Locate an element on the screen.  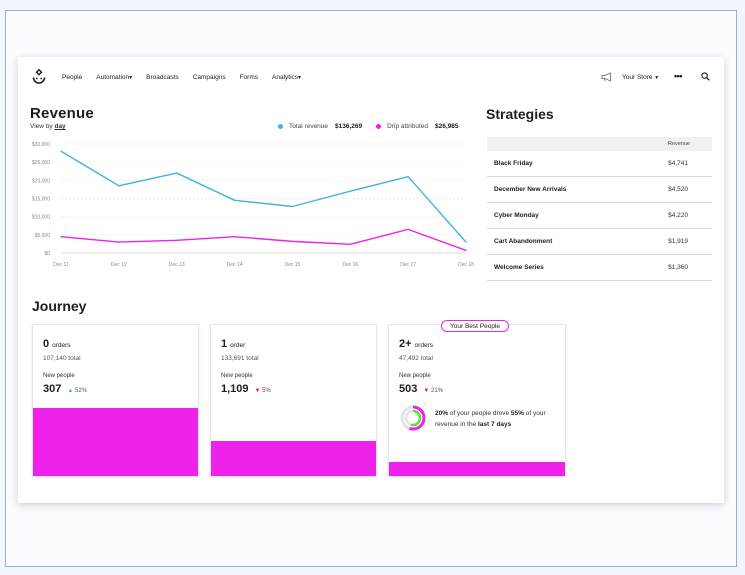
new-people-value: 1,109 is located at coordinates (235, 389).